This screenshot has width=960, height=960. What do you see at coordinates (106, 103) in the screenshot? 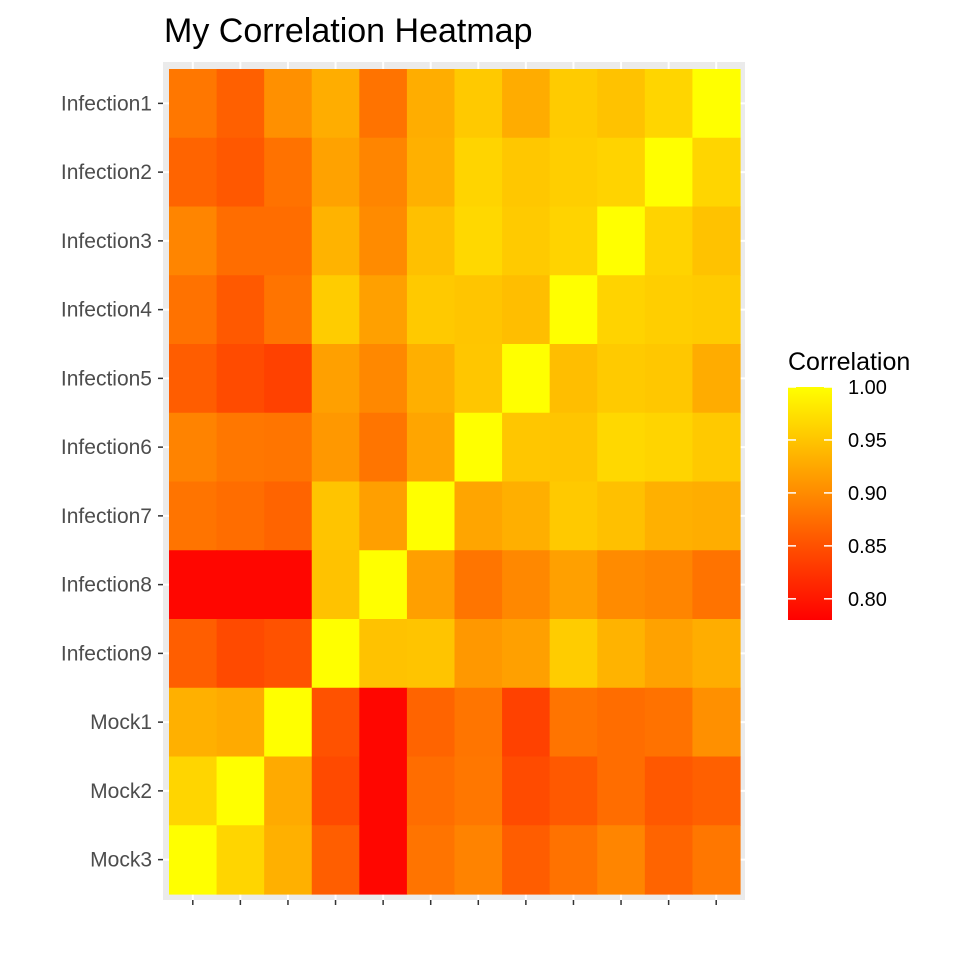
I see `y-tick-label: Infection1` at bounding box center [106, 103].